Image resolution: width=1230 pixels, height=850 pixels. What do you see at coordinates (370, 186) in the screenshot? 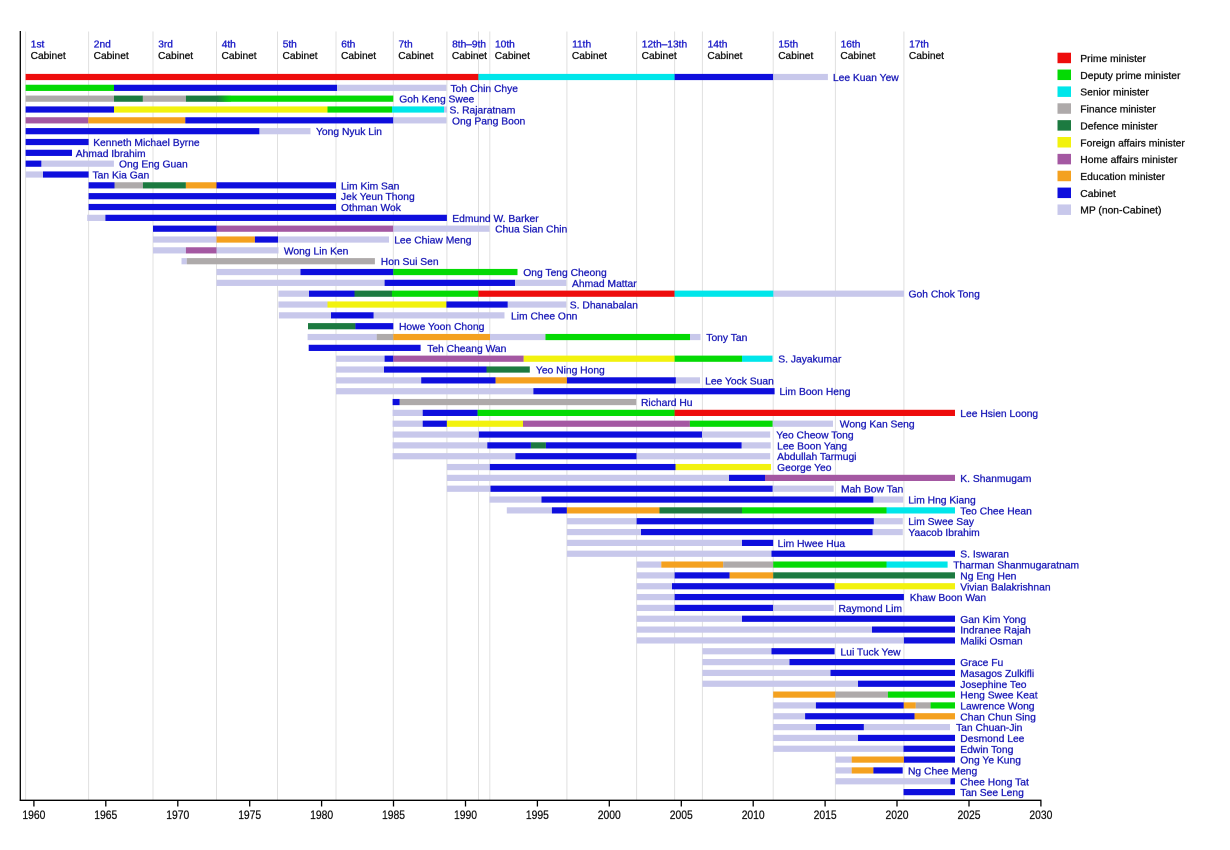
I see `svg-text: Lim Kim San` at bounding box center [370, 186].